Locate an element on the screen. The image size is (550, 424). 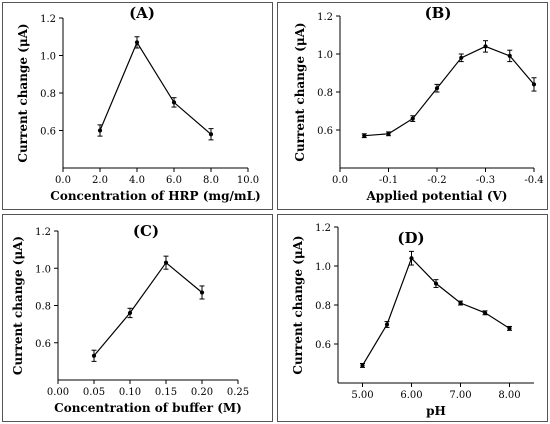
x-tick-label-b: -0.3 is located at coordinates (485, 180).